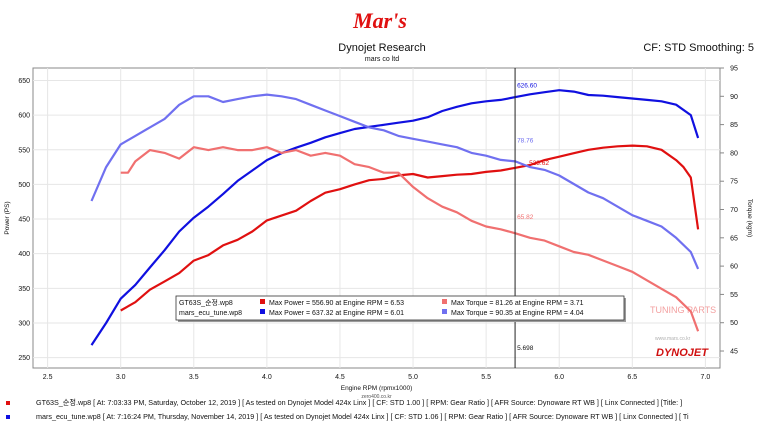 This screenshot has height=429, width=764. I want to click on x-tick-label: 3.0, so click(121, 377).